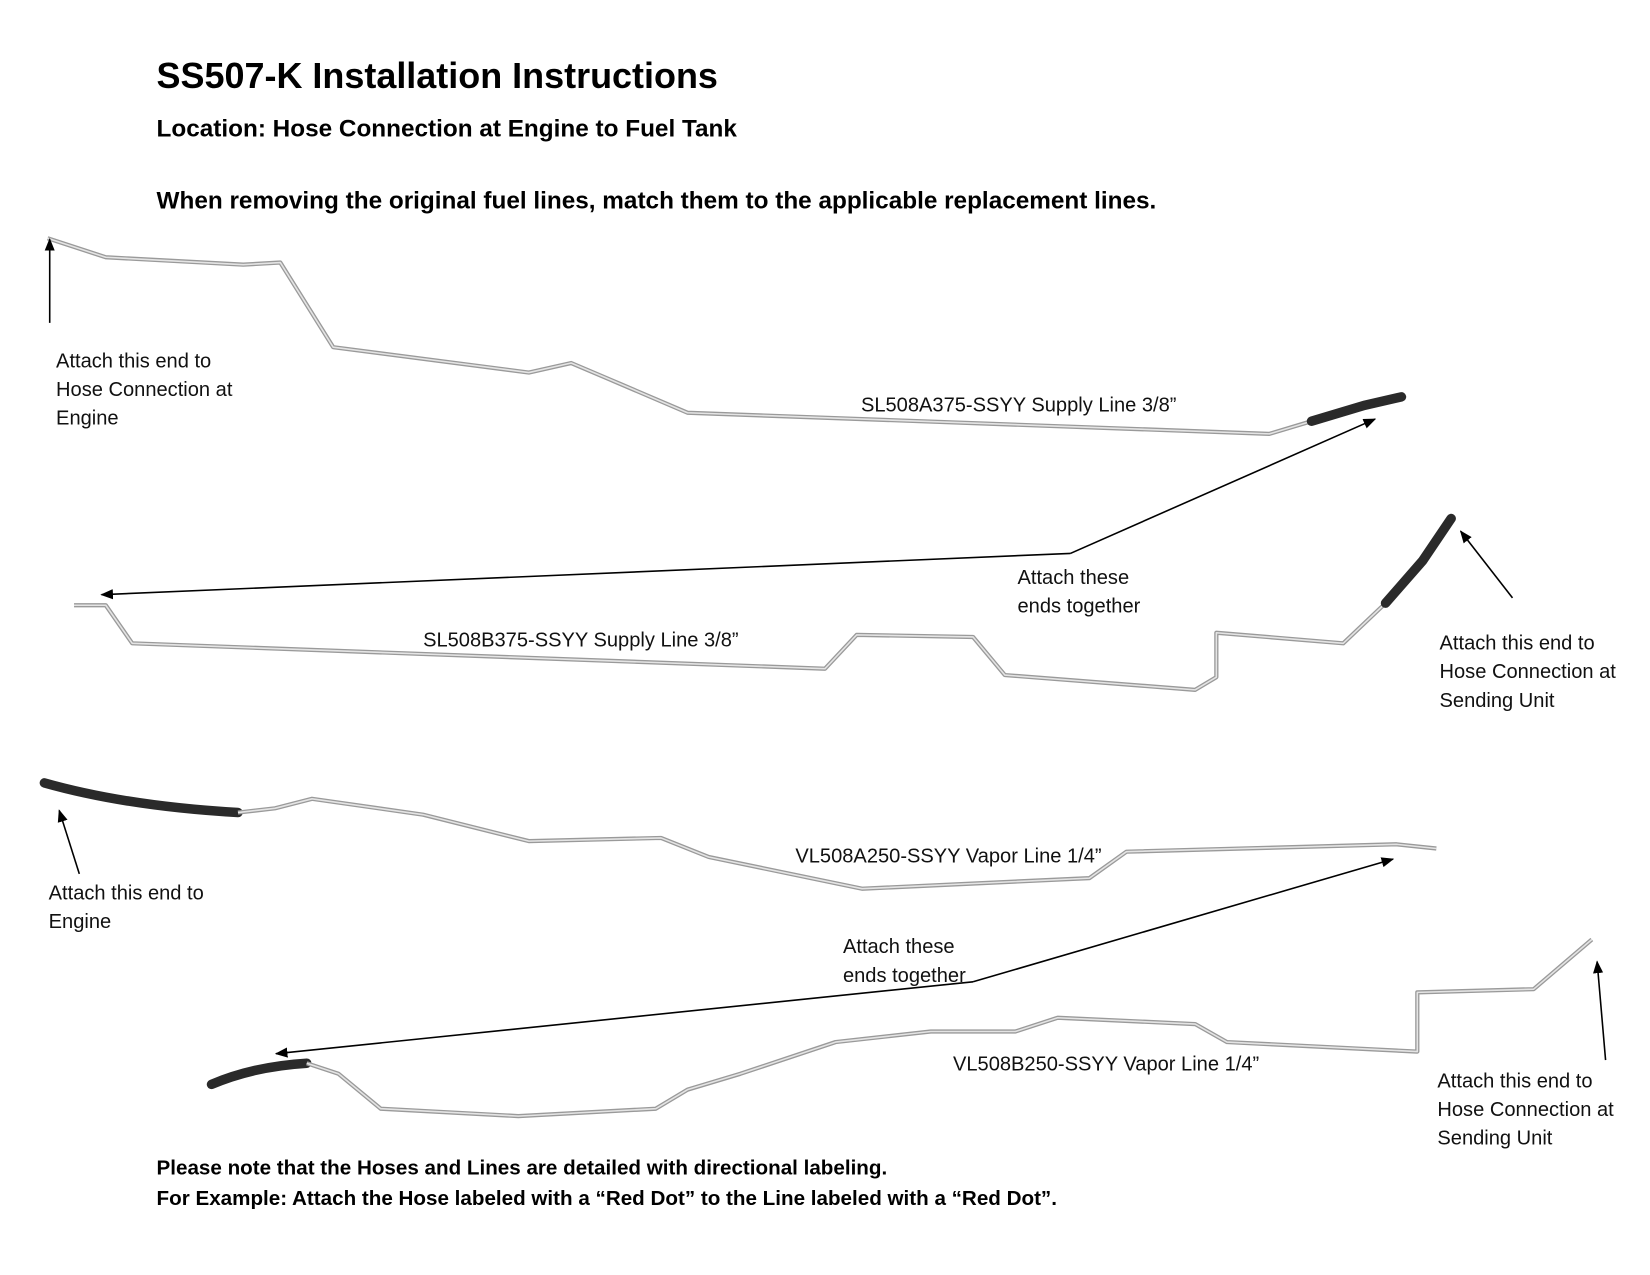 This screenshot has width=1650, height=1275. I want to click on line-label: VL508B250-SSYY Vapor Line 1/4”, so click(1106, 1065).